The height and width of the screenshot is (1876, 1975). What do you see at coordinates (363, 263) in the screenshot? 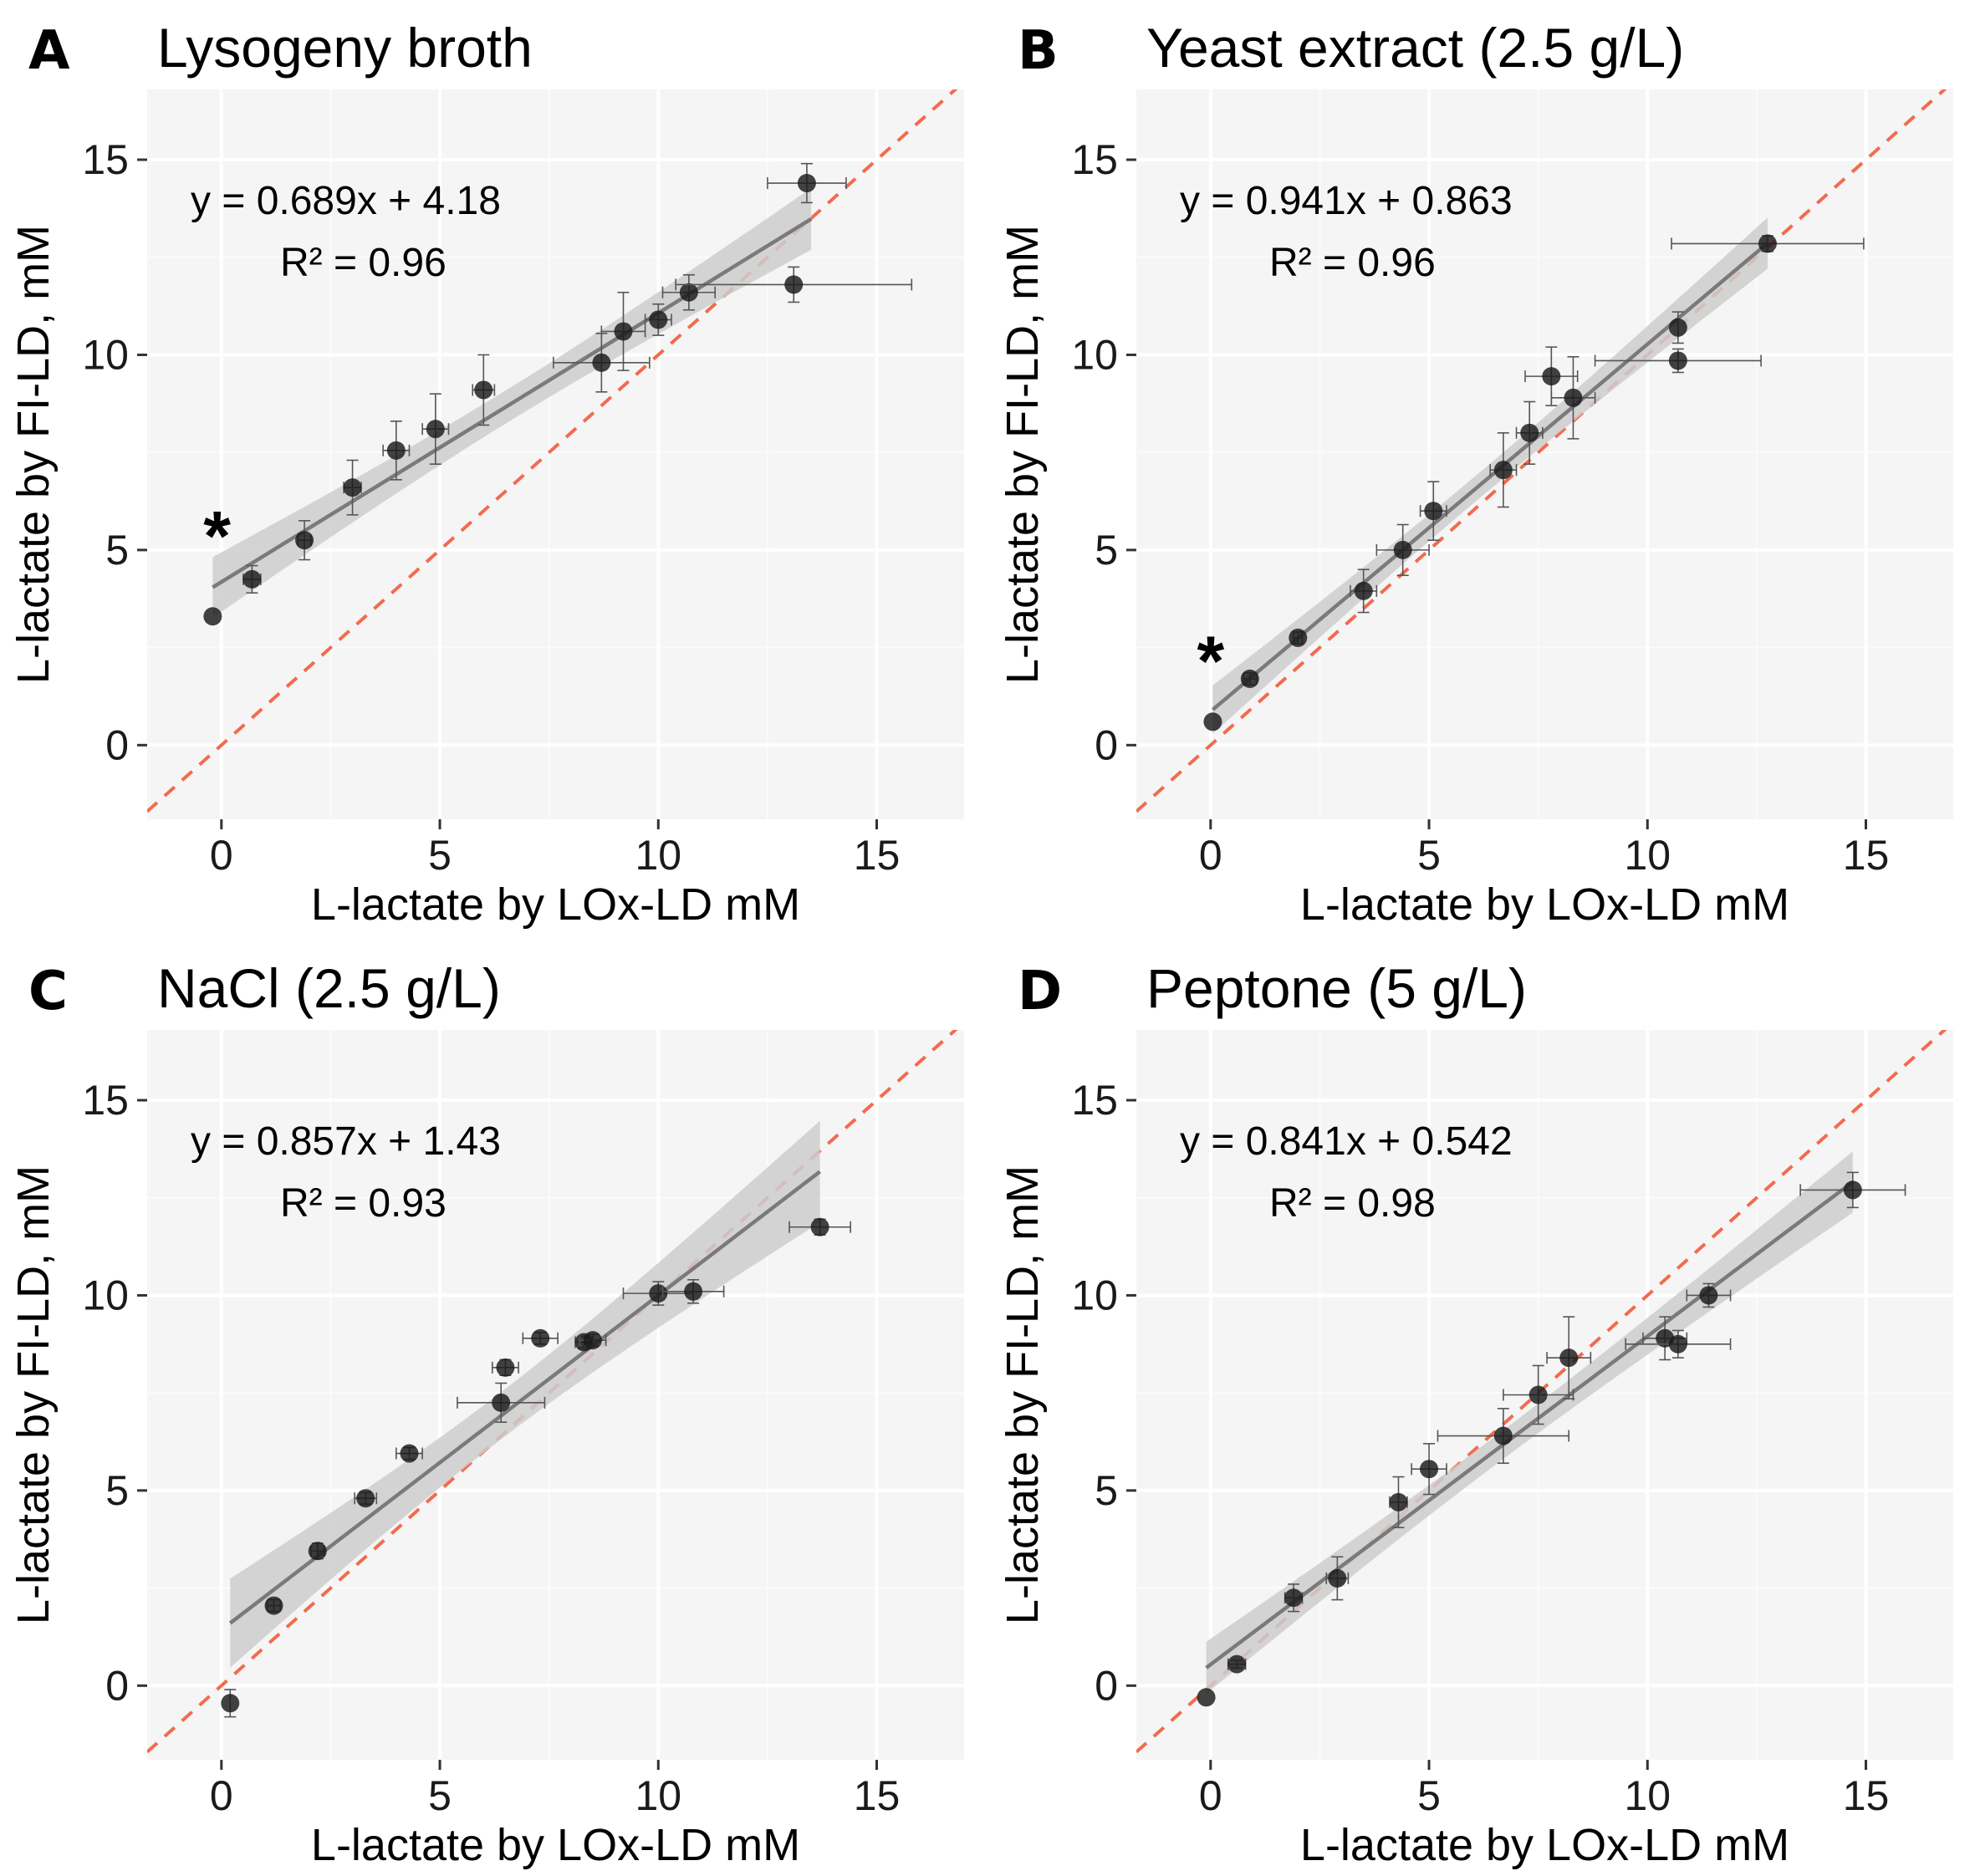
I see `r-squared: R² = 0.96` at bounding box center [363, 263].